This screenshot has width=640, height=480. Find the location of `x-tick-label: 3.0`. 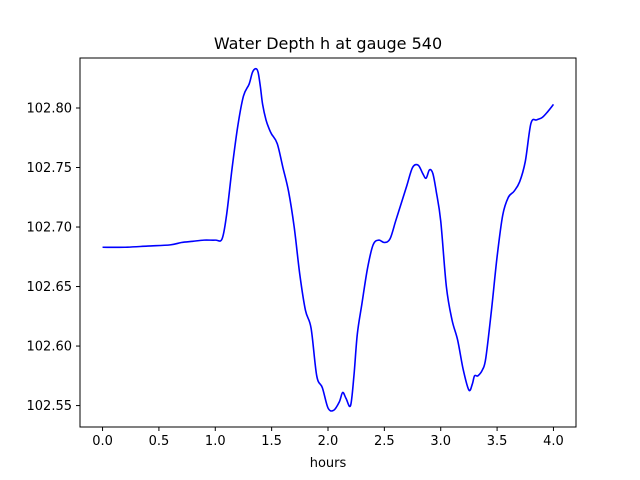

x-tick-label: 3.0 is located at coordinates (440, 441).